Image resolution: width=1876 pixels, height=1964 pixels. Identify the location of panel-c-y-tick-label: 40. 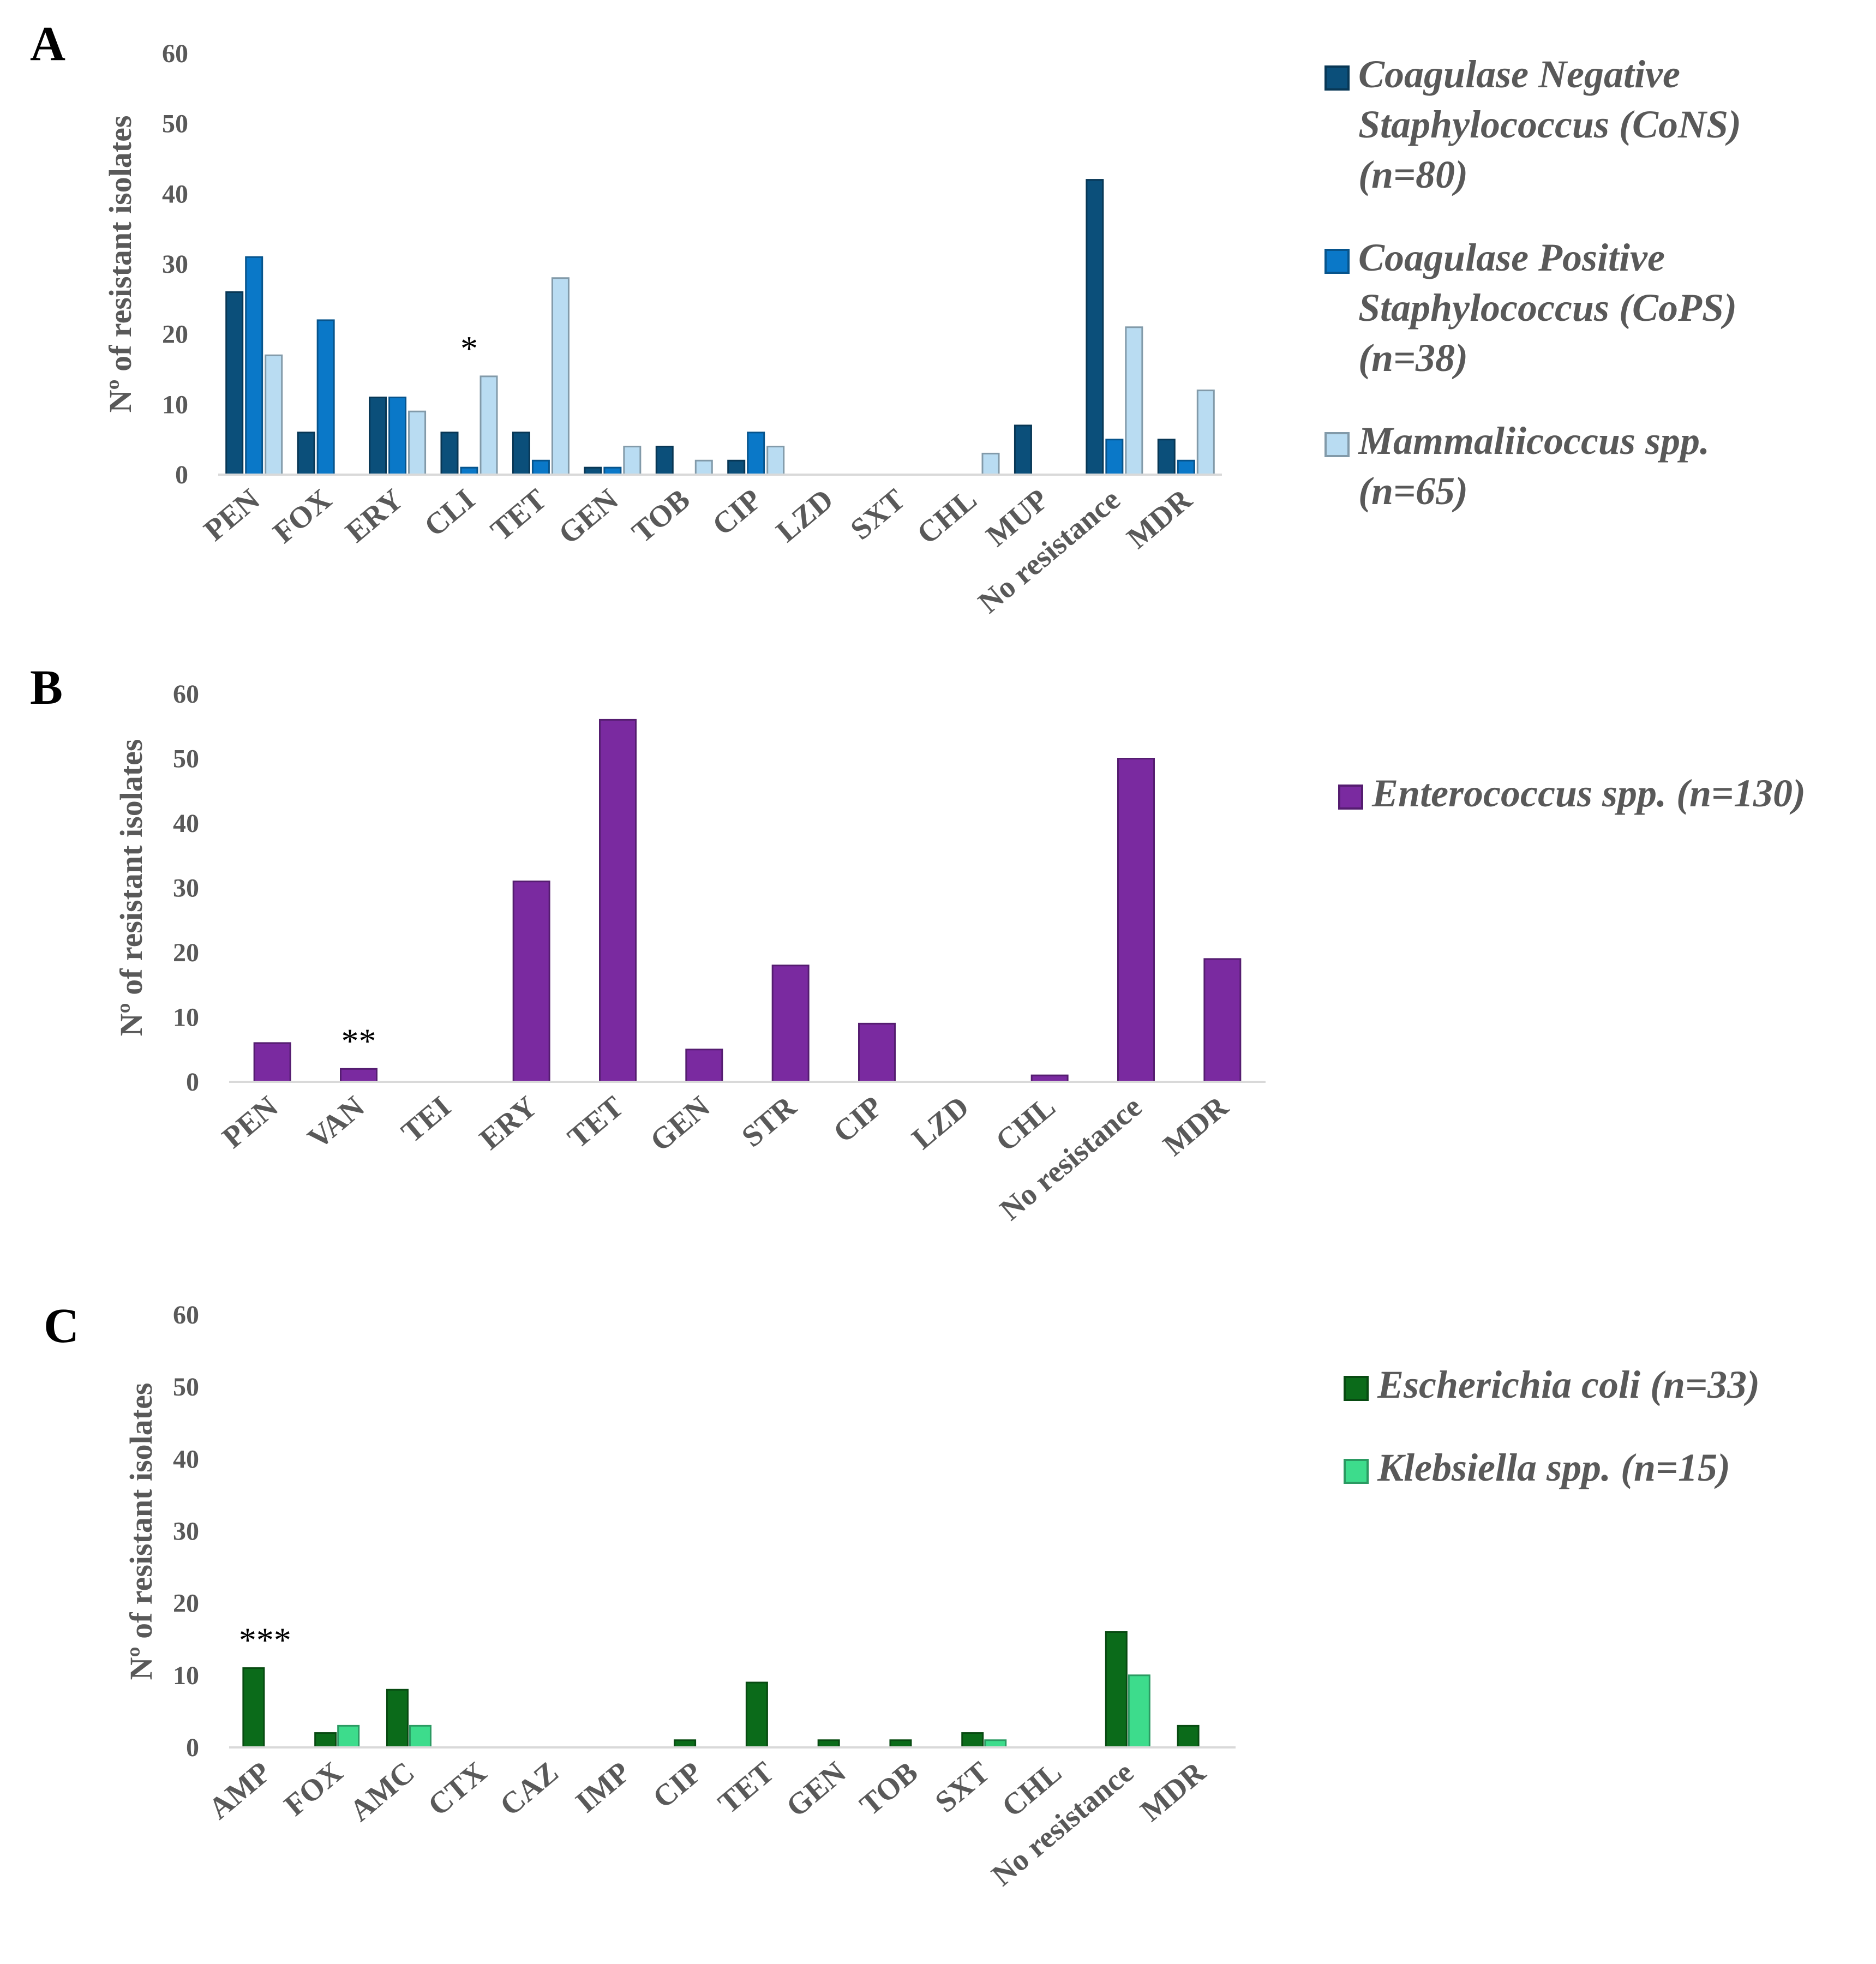
(186, 1460).